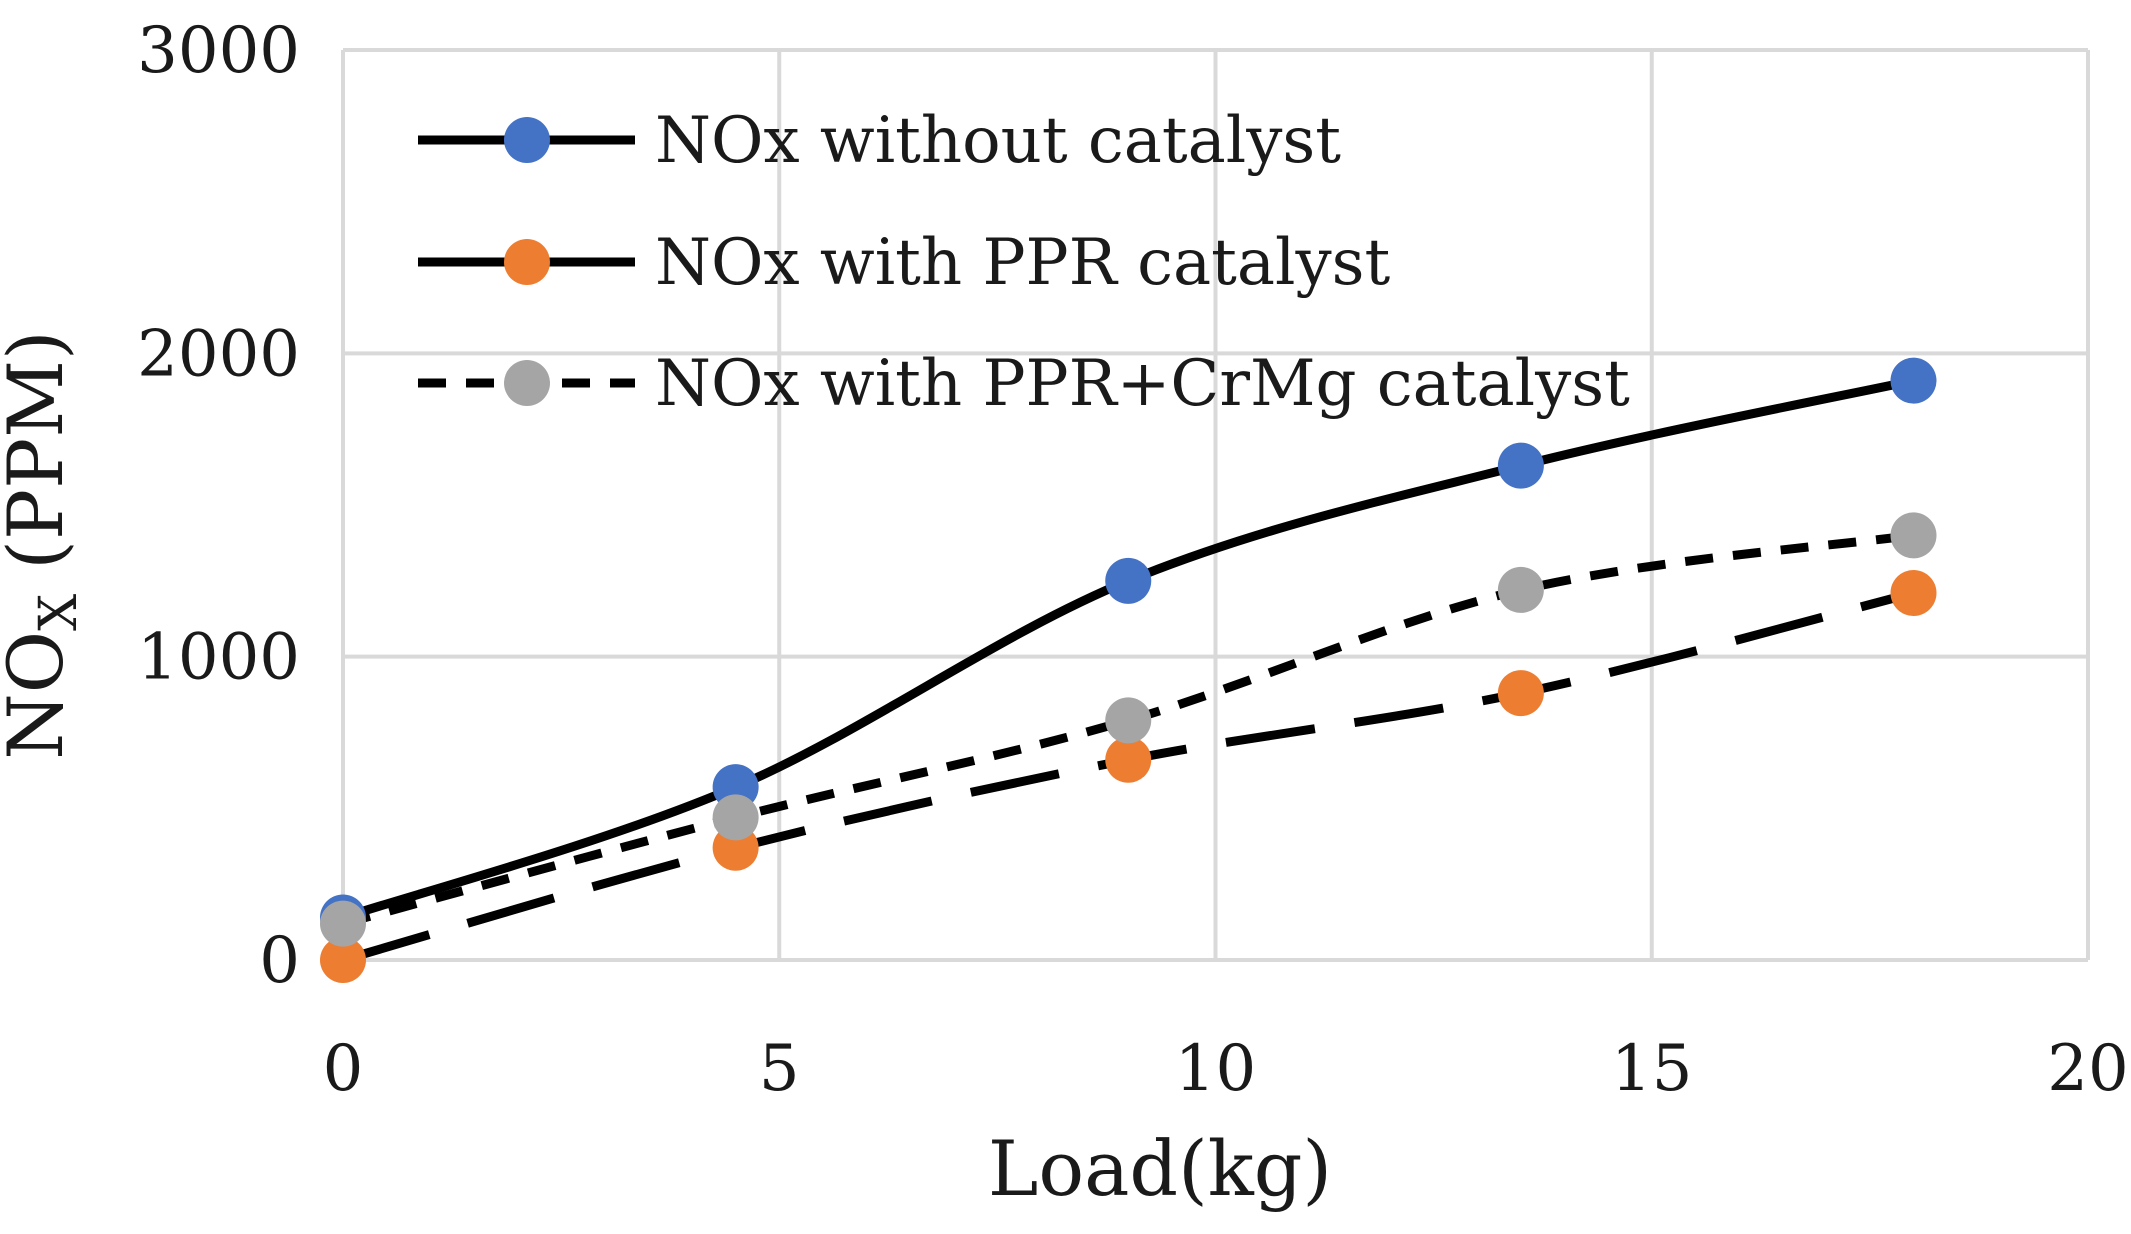 The image size is (2131, 1234). Describe the element at coordinates (1142, 384) in the screenshot. I see `legend-label-3: NOx with PPR+CrMg catalyst` at that location.